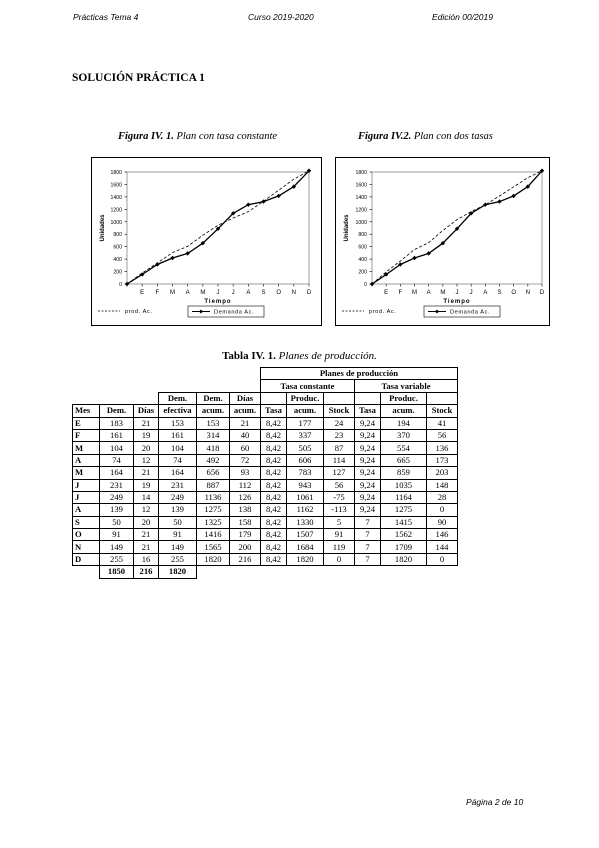  What do you see at coordinates (403, 559) in the screenshot?
I see `table-cell: 1820` at bounding box center [403, 559].